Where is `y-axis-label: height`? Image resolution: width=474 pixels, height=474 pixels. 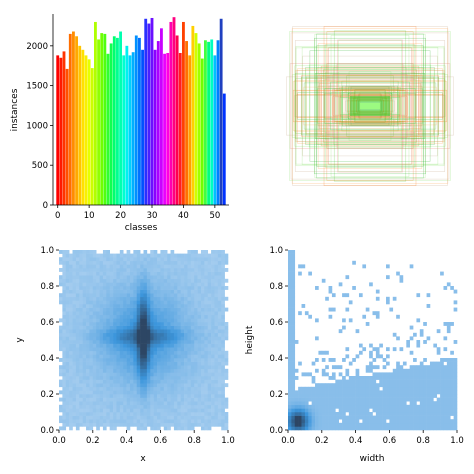 y-axis-label: height is located at coordinates (250, 339).